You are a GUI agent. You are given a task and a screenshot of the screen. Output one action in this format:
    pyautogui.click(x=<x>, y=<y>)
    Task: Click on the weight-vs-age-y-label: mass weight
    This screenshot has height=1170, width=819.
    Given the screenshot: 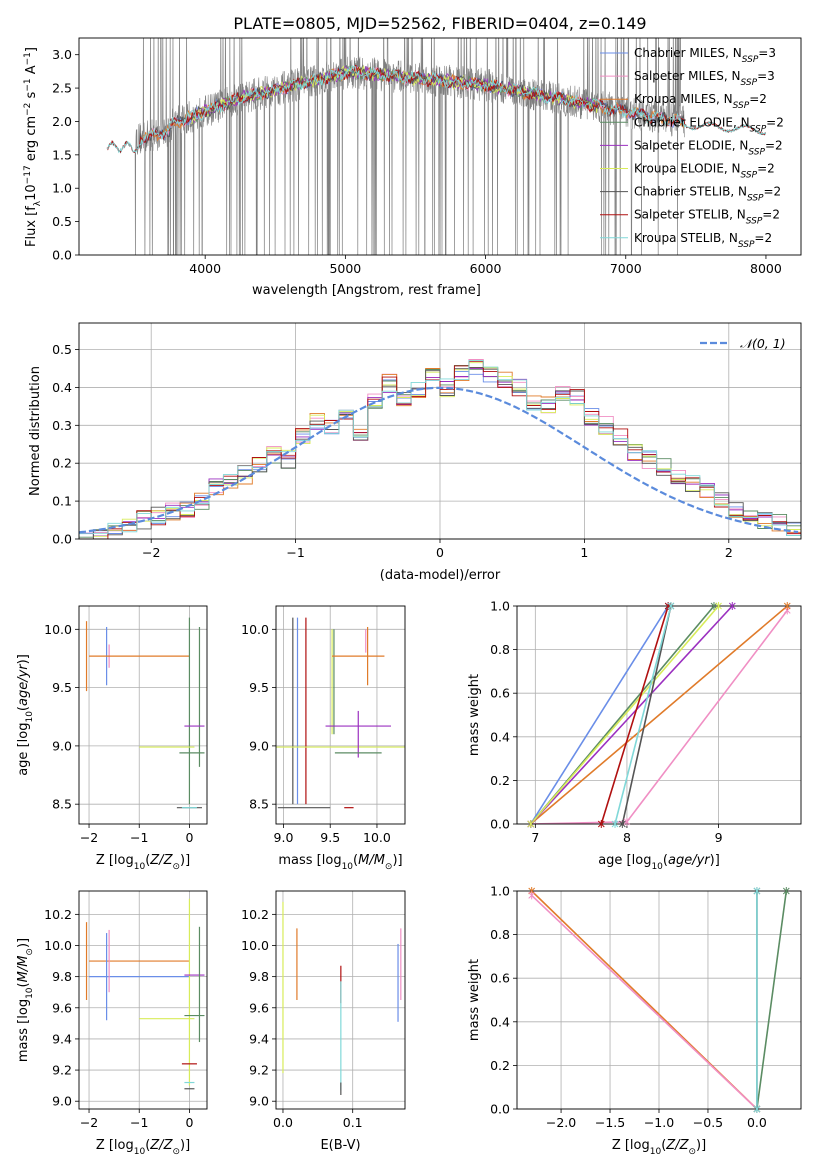 What is the action you would take?
    pyautogui.click(x=474, y=715)
    